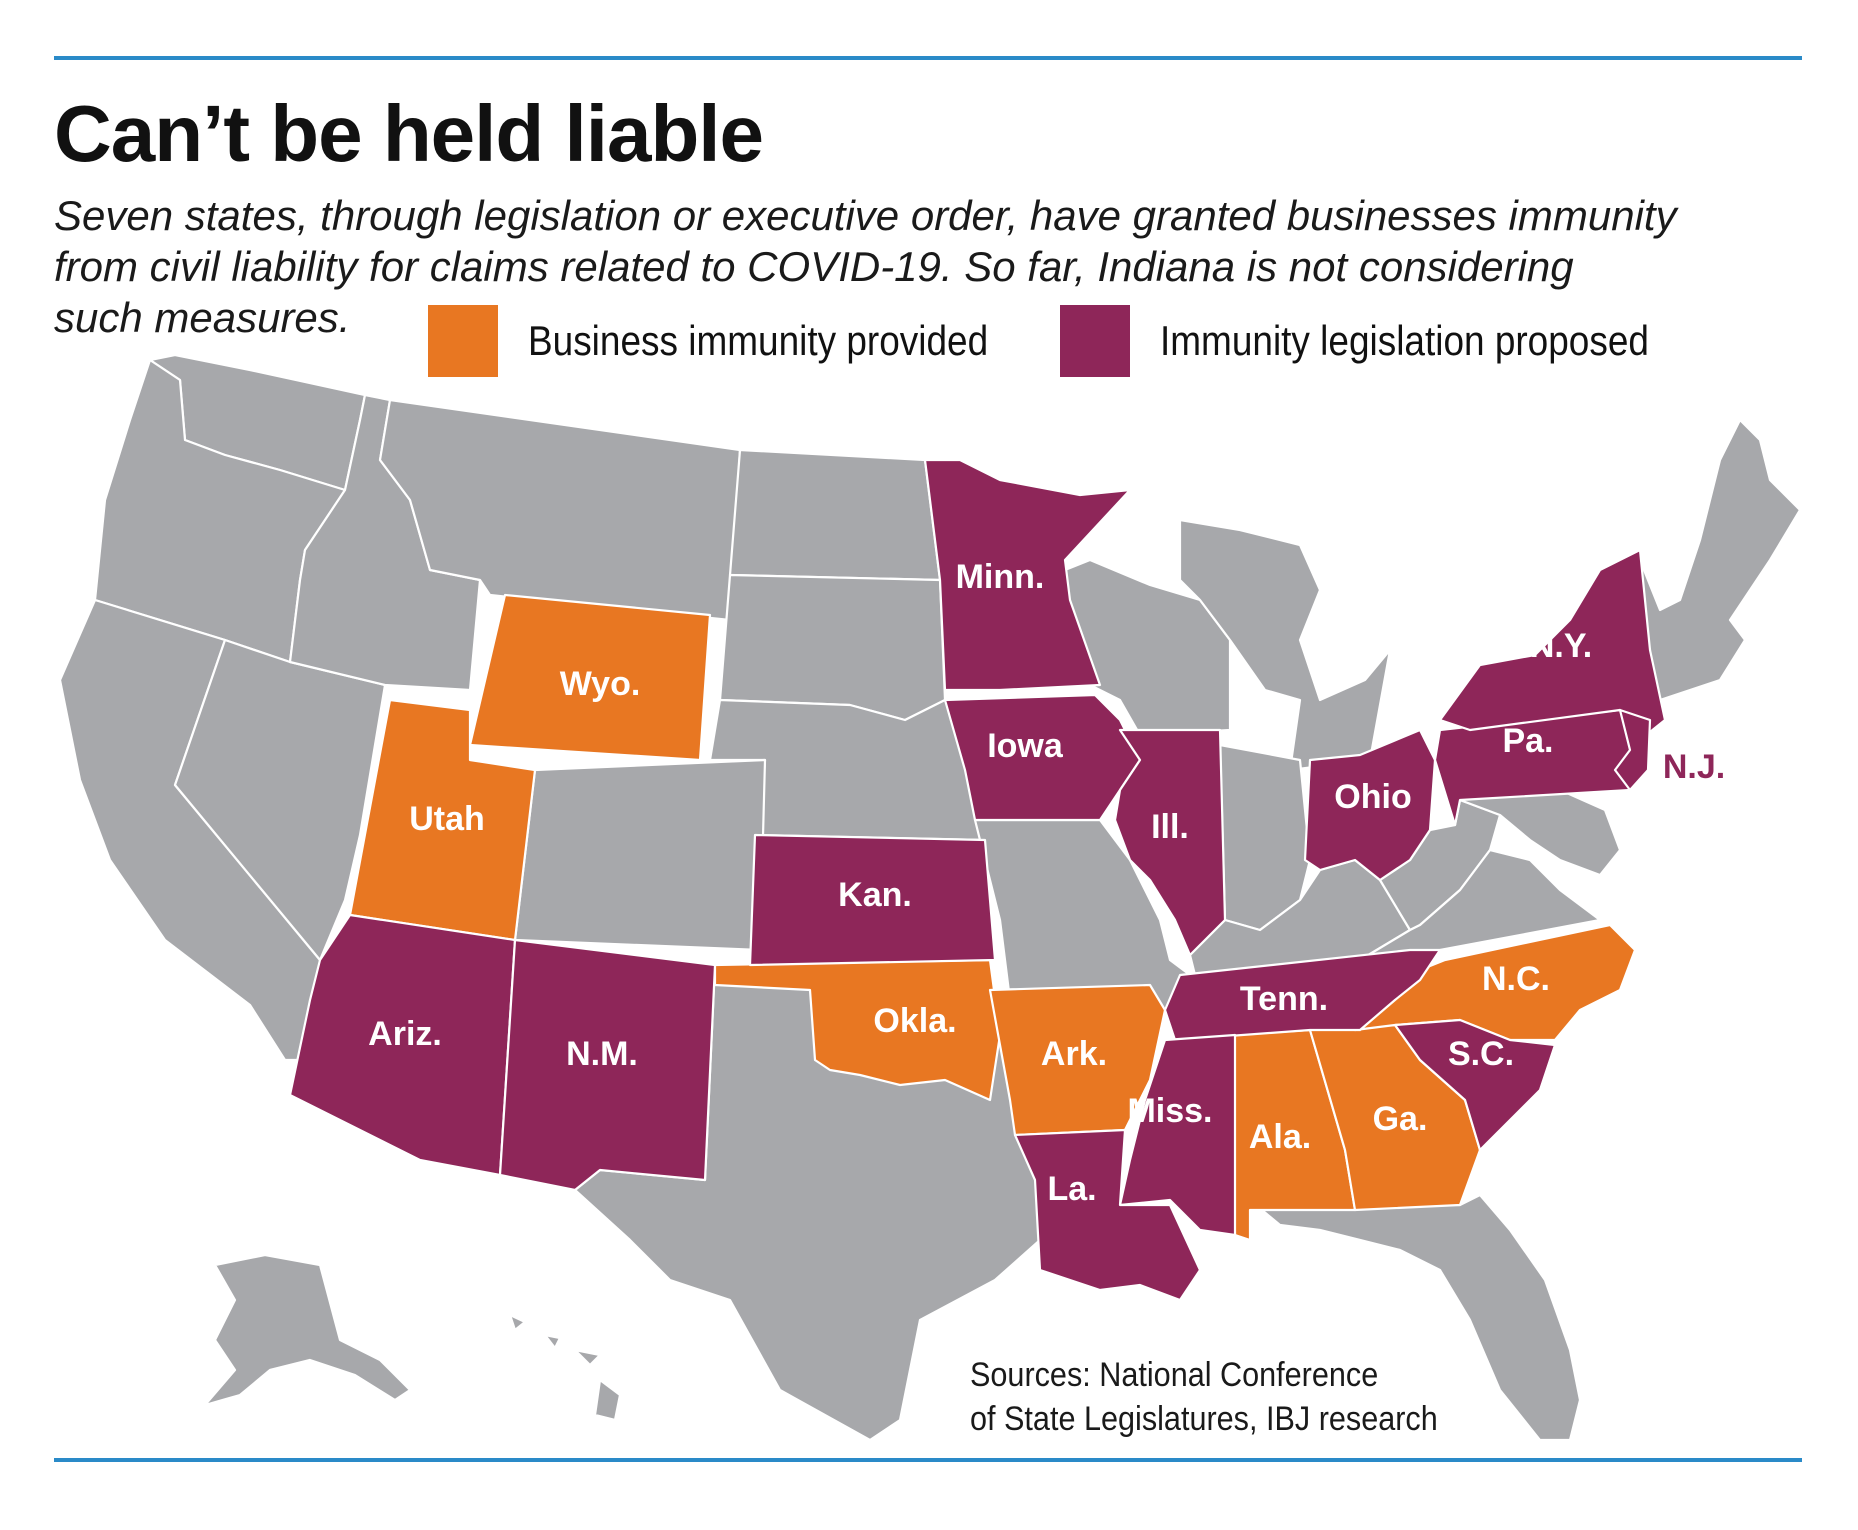 Image resolution: width=1858 pixels, height=1530 pixels. What do you see at coordinates (640, 855) in the screenshot?
I see `state-colorado` at bounding box center [640, 855].